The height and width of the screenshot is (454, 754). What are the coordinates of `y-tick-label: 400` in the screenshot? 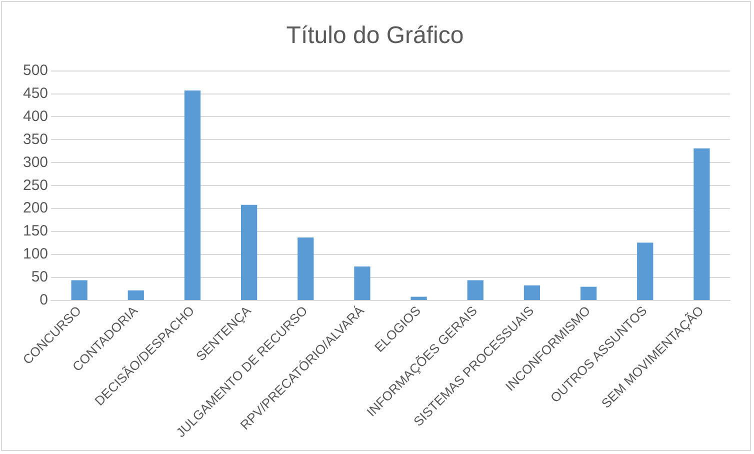 It's located at (35, 116).